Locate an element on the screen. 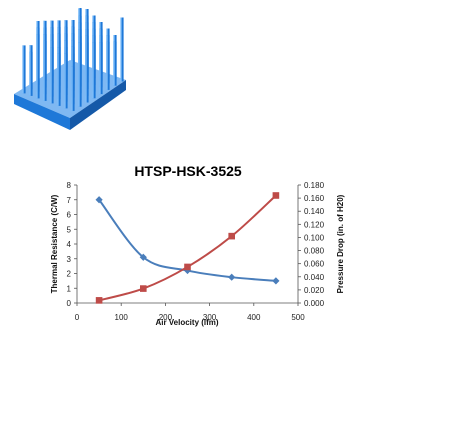 This screenshot has height=422, width=450. series-line-pressure-drop is located at coordinates (187, 248).